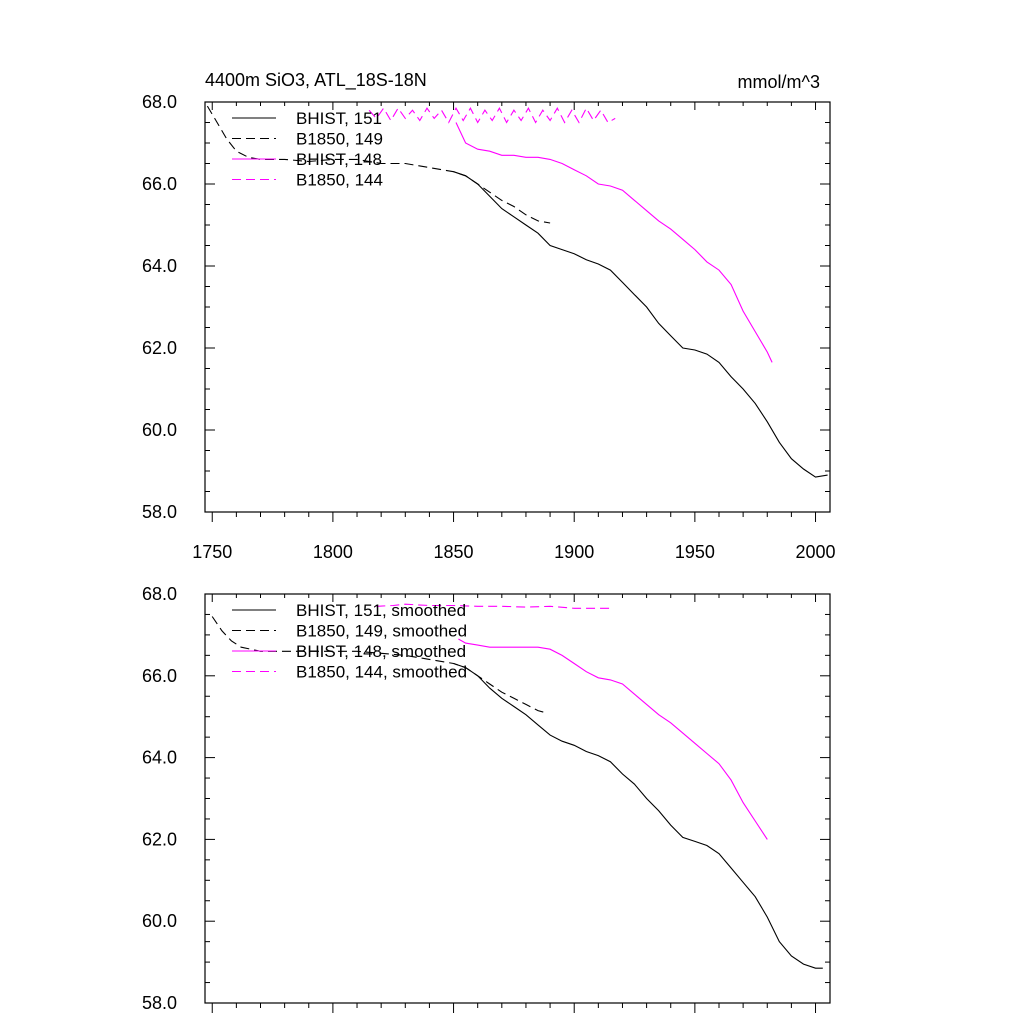 This screenshot has height=1024, width=1024. What do you see at coordinates (381, 651) in the screenshot?
I see `legend-entry-3: BHIST, 148, smoothed` at bounding box center [381, 651].